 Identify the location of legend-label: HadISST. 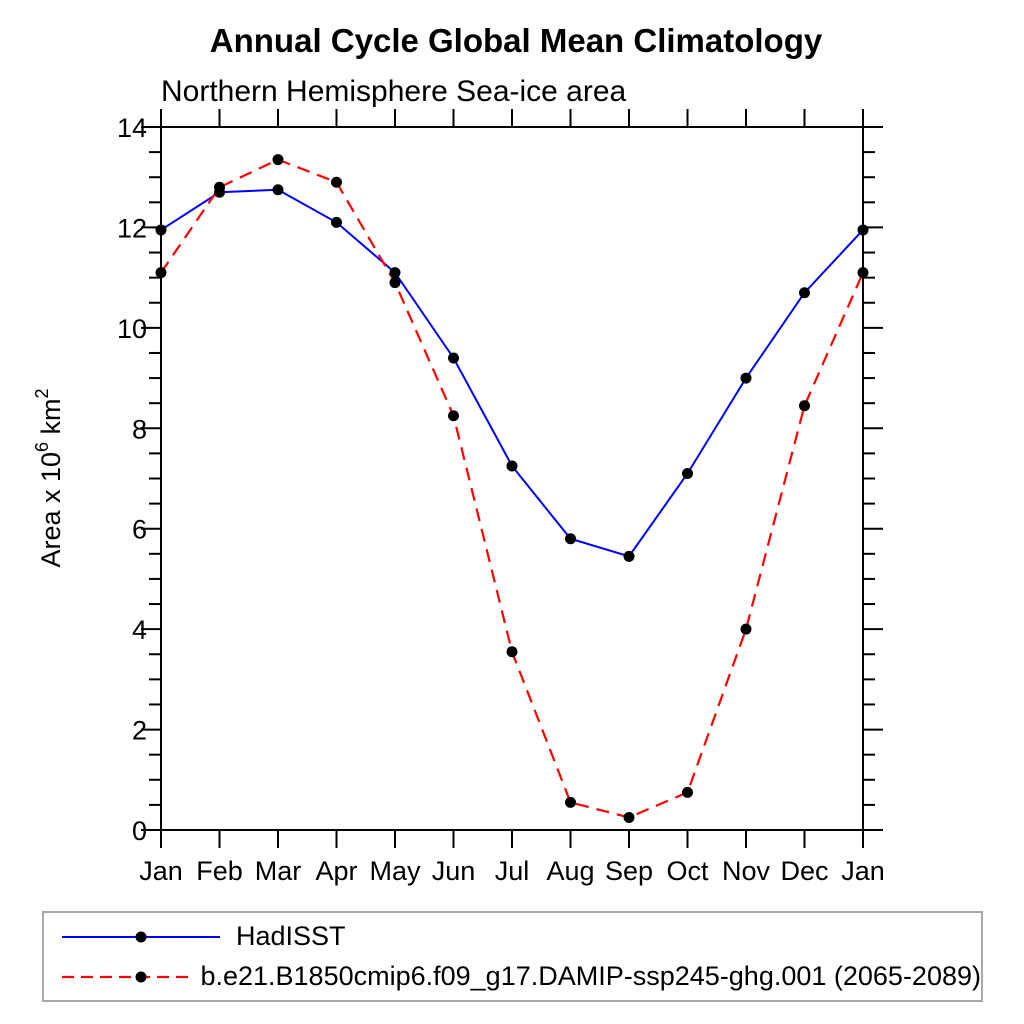
(291, 936).